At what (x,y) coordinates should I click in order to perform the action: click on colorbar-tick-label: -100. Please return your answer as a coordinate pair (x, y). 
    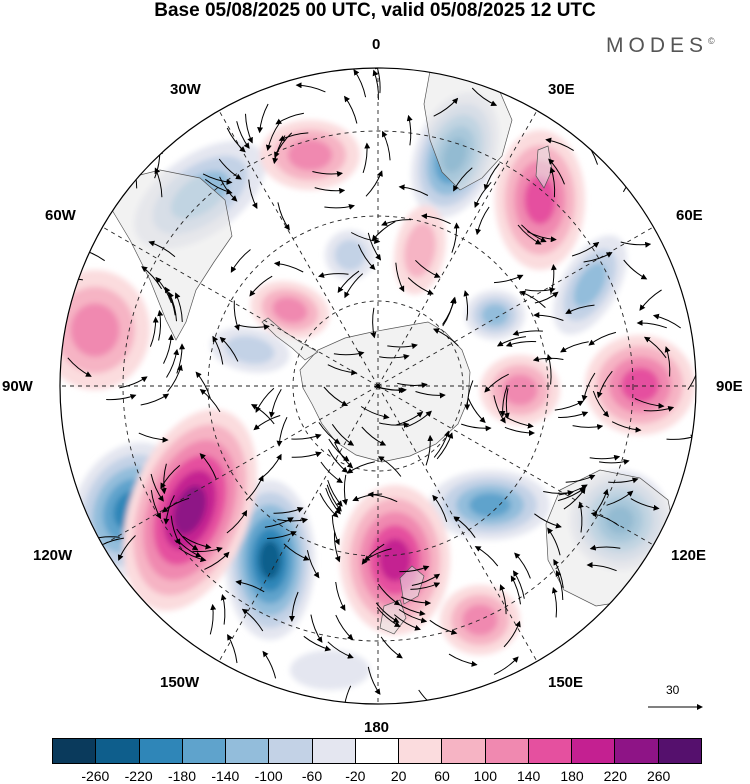
    Looking at the image, I should click on (268, 776).